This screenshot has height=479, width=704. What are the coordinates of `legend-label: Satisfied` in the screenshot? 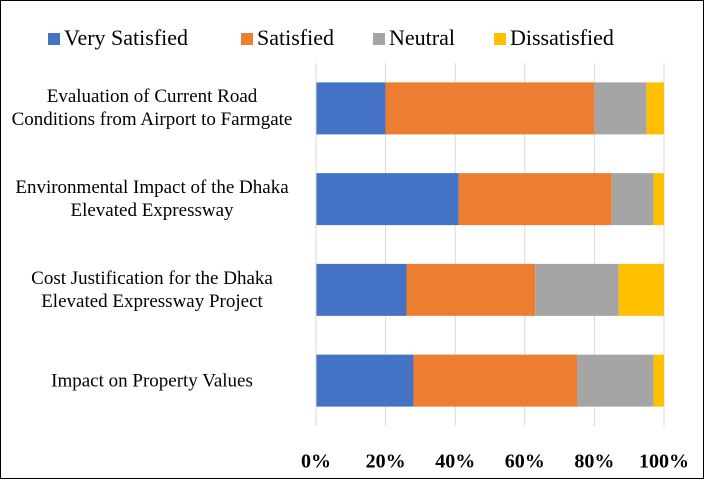 It's located at (295, 37).